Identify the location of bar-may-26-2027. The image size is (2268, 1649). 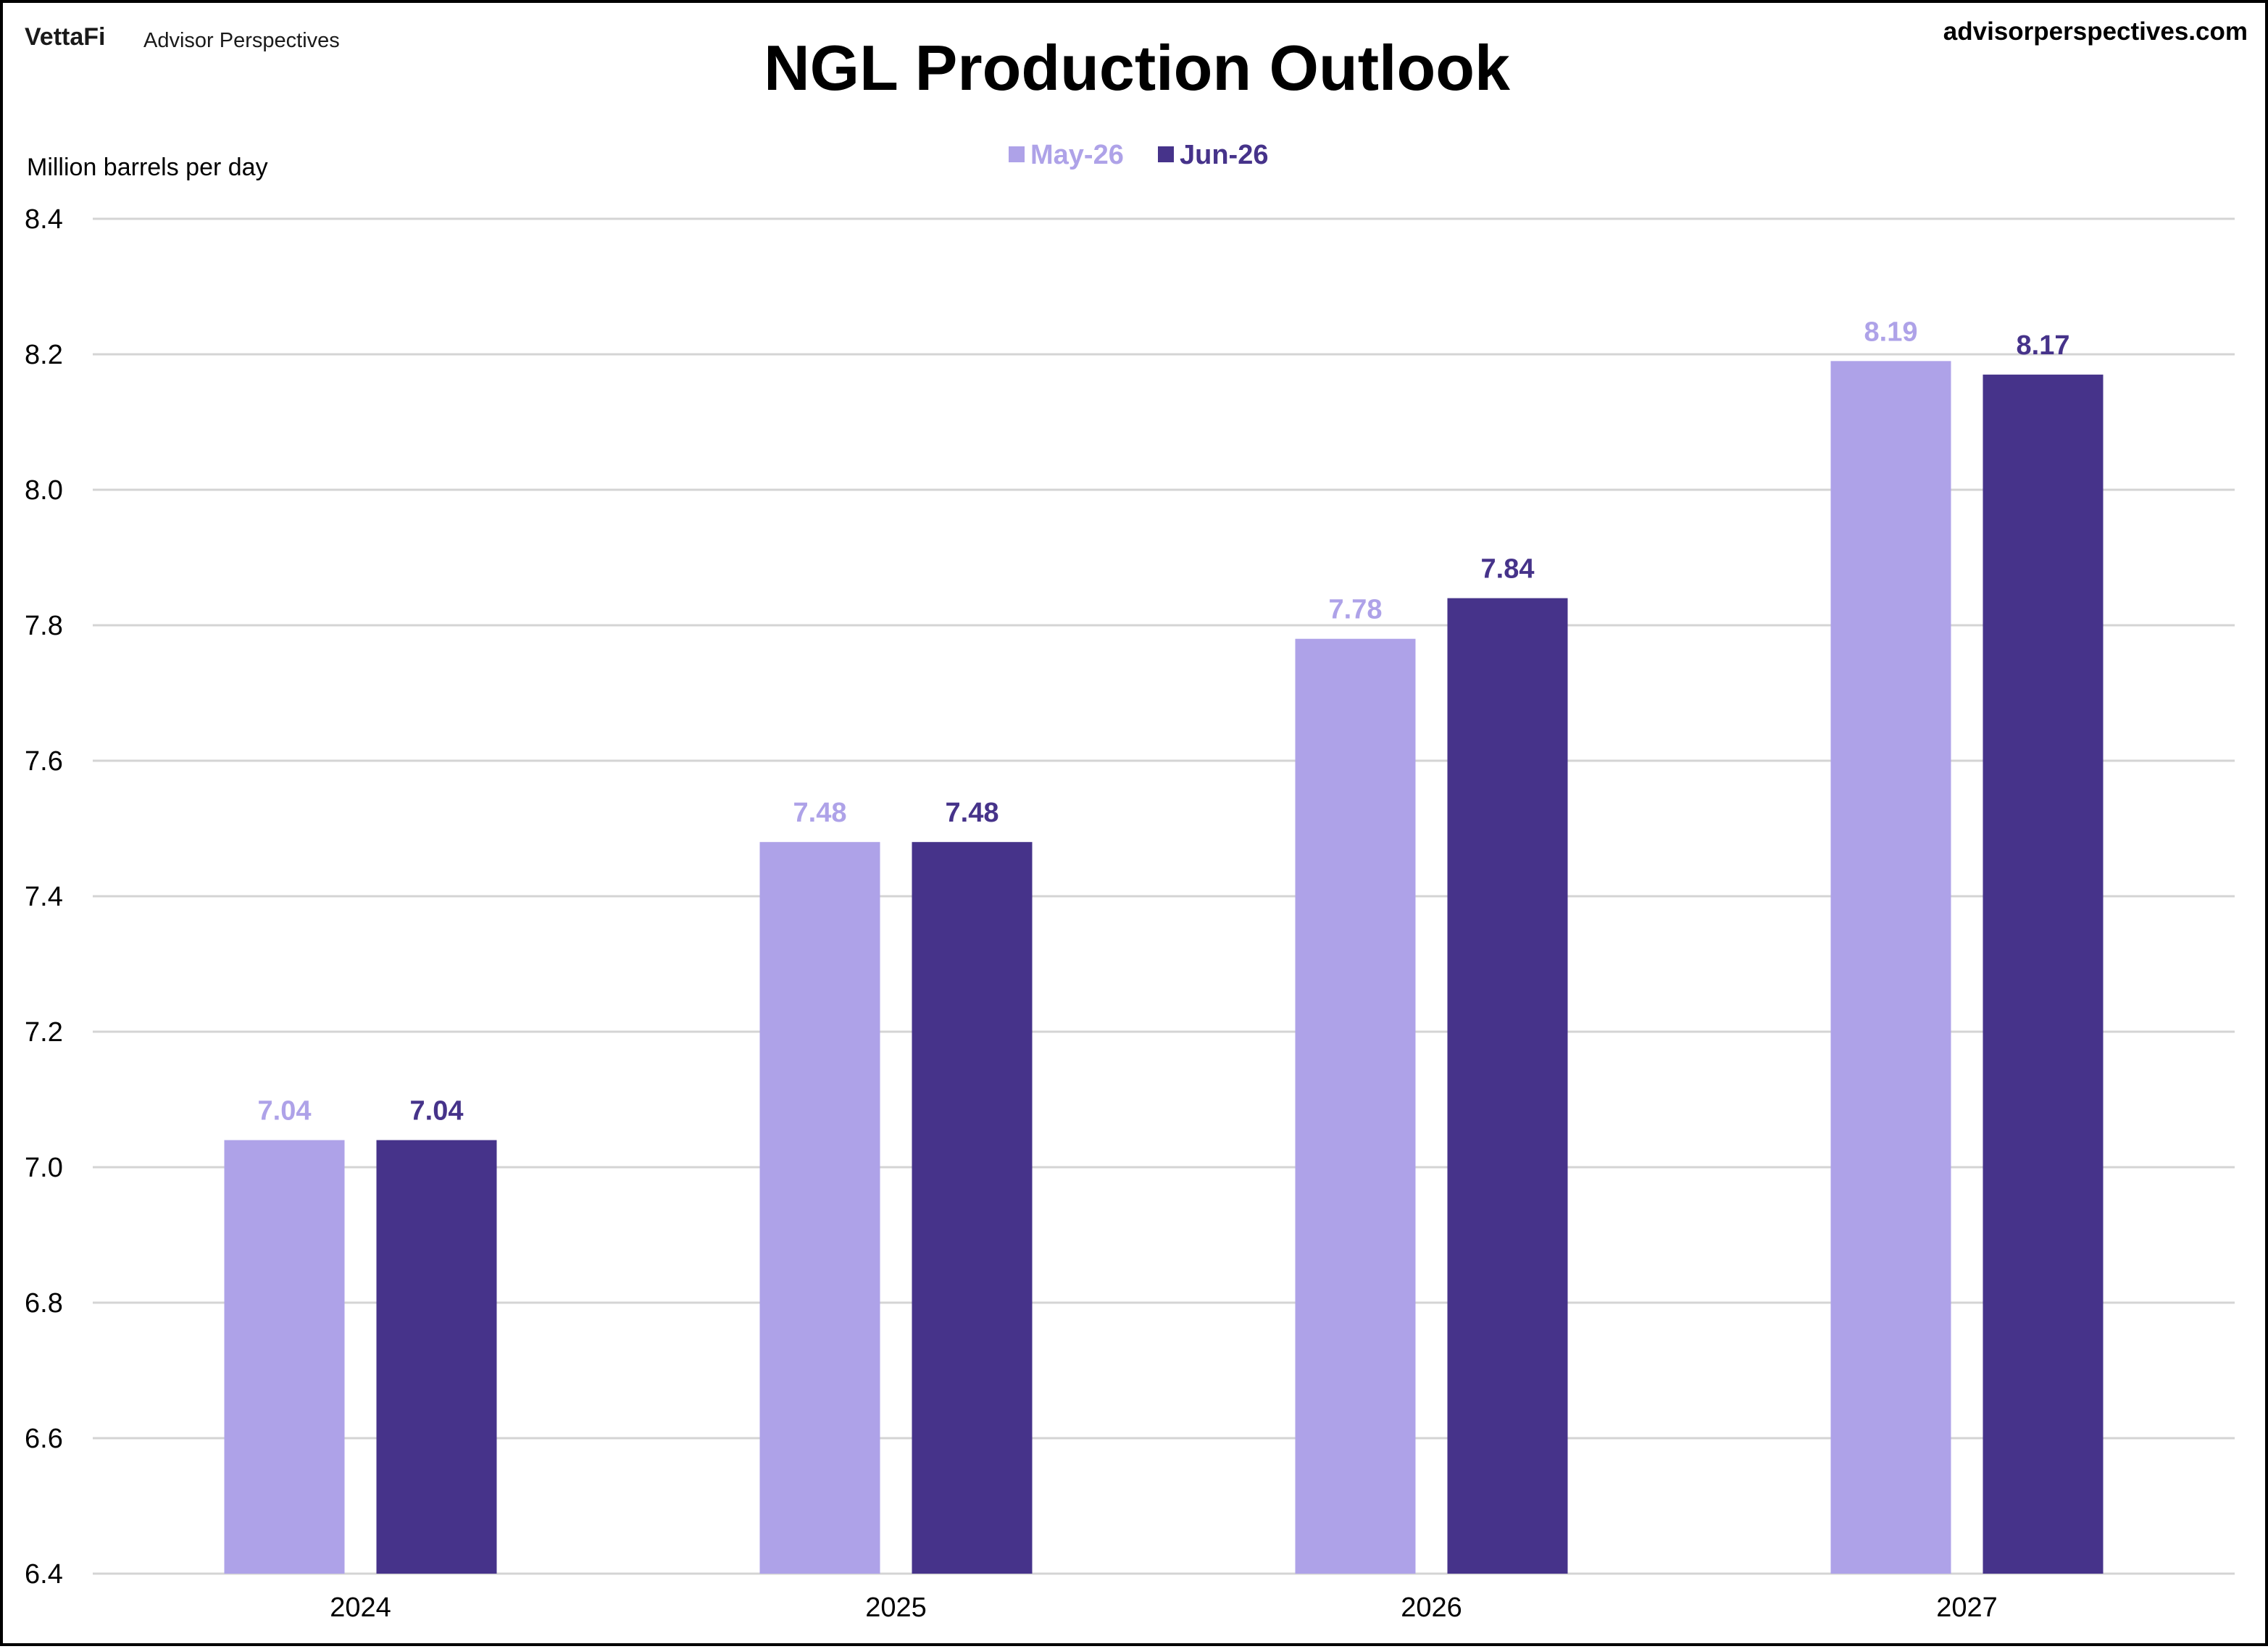
(1890, 968).